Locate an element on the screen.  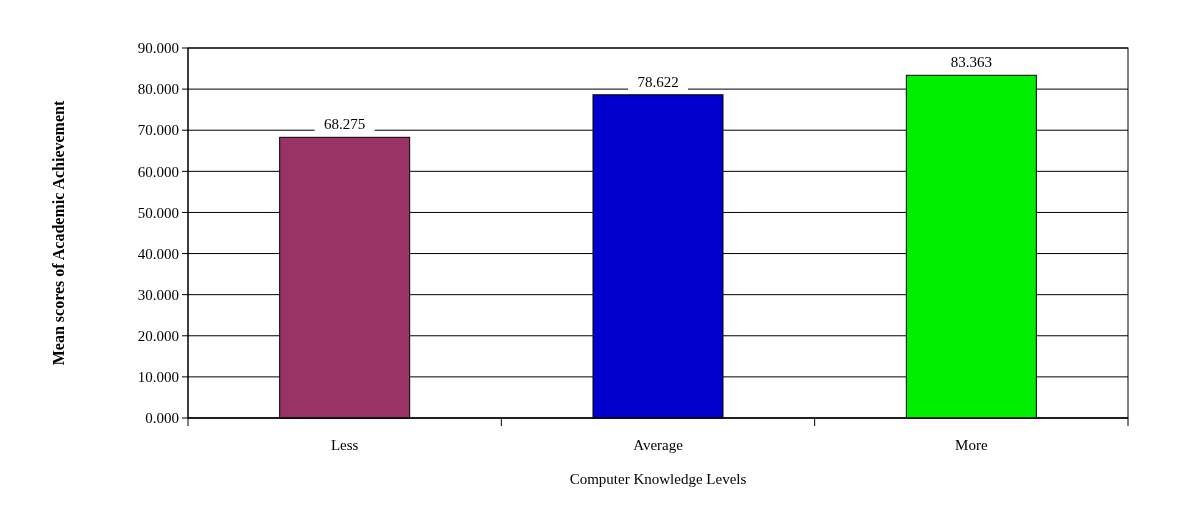
x-axis-title: Computer Knowledge Levels is located at coordinates (658, 479).